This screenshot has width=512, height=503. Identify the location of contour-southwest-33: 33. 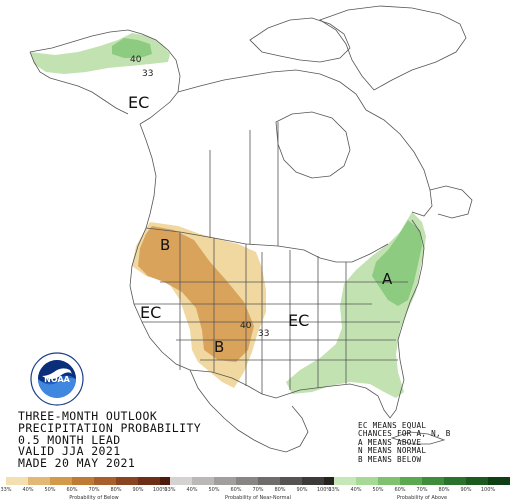
(263, 334).